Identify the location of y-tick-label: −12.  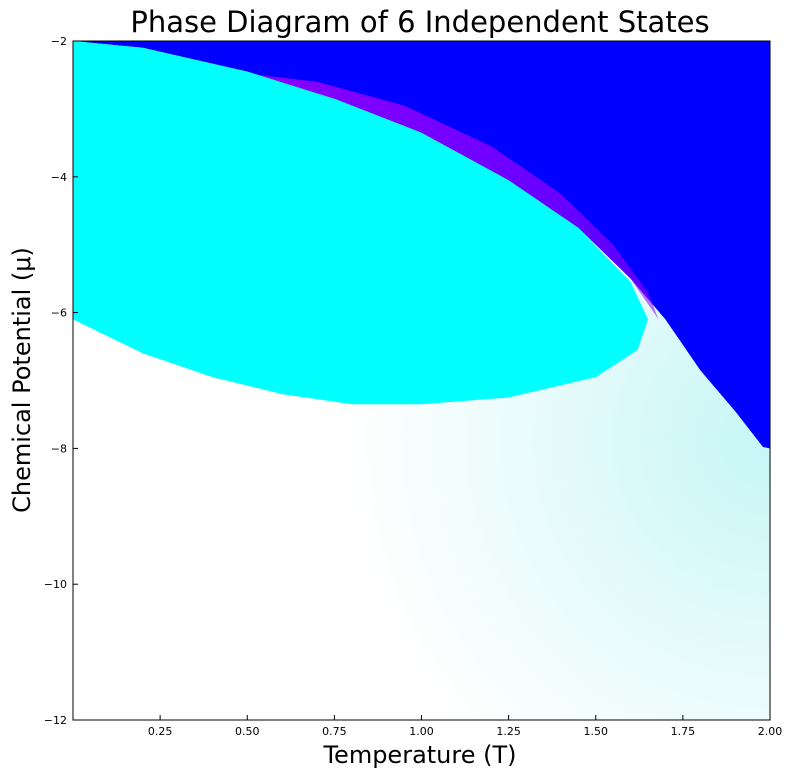
(55, 720).